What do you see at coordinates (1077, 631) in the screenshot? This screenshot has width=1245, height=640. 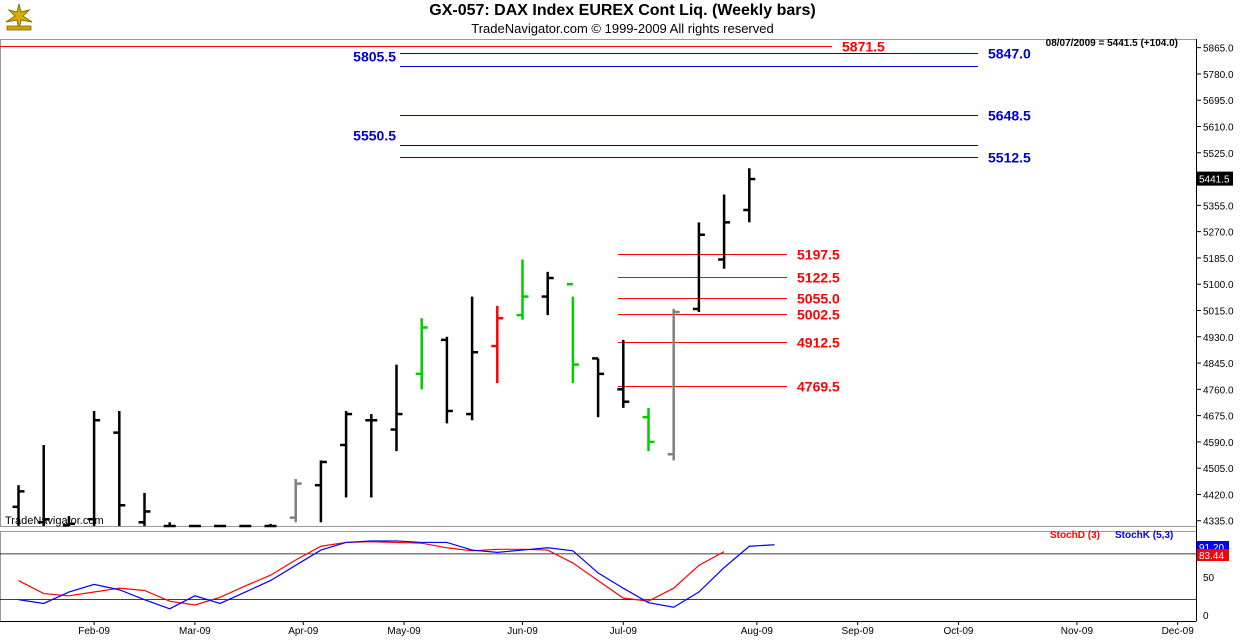 I see `time-tick-label: Nov-09` at bounding box center [1077, 631].